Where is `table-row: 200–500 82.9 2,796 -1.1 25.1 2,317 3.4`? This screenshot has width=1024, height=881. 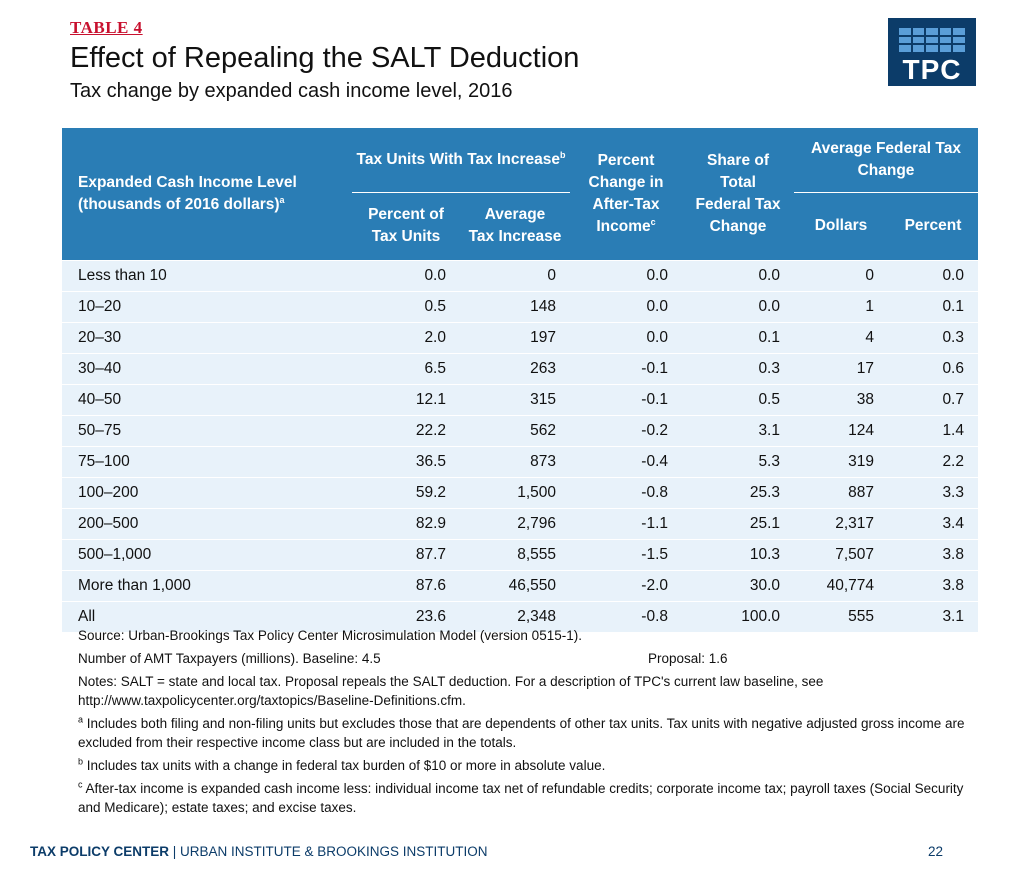
table-row: 200–500 82.9 2,796 -1.1 25.1 2,317 3.4 is located at coordinates (520, 523).